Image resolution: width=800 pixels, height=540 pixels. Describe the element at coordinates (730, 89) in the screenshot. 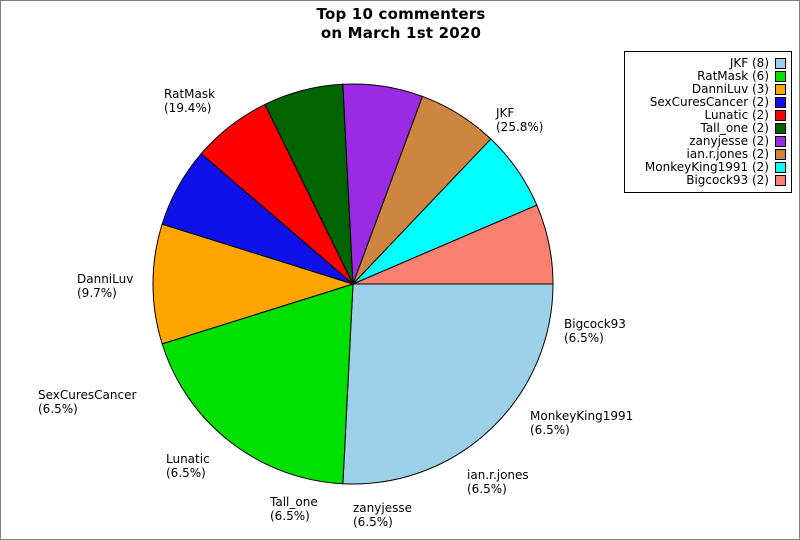

I see `legend-item-label: DanniLuv (3)` at that location.